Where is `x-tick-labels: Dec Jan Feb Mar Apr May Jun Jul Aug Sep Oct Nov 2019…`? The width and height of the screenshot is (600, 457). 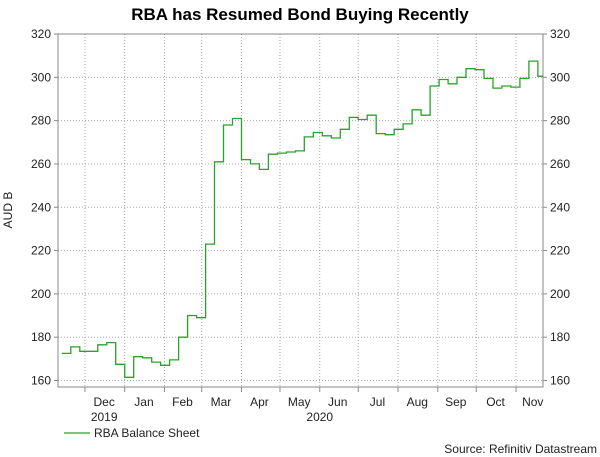
x-tick-labels: Dec Jan Feb Mar Apr May Jun Jul Aug Sep Oct Nov 2019… is located at coordinates (317, 409).